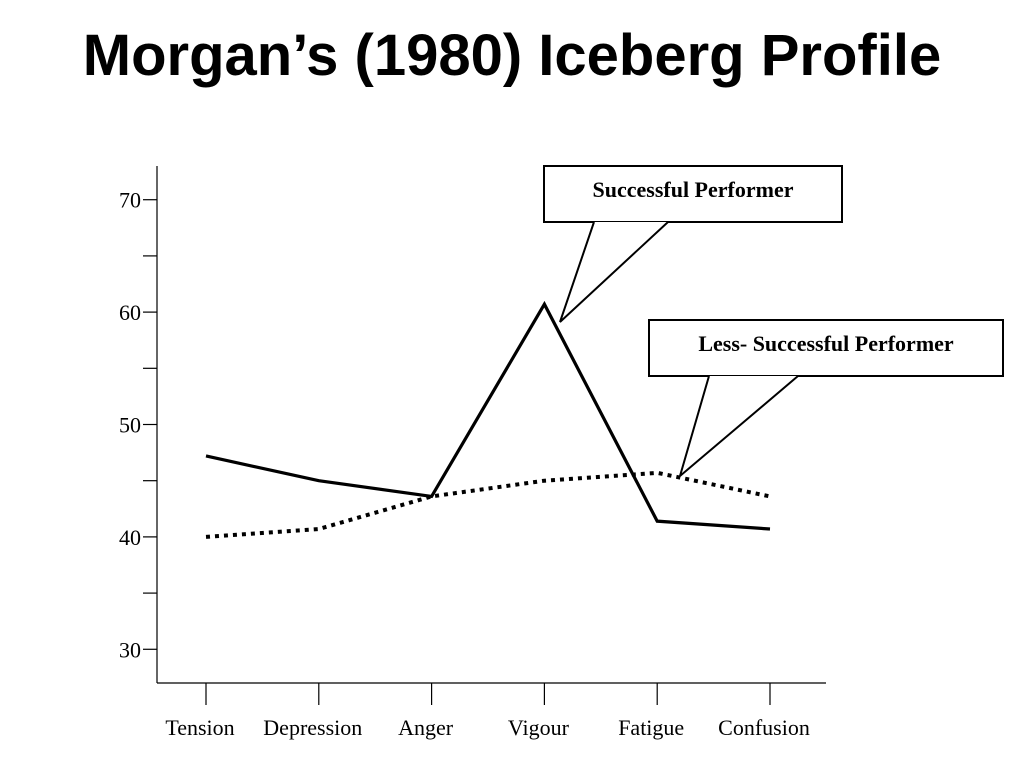 This screenshot has width=1024, height=768. What do you see at coordinates (312, 727) in the screenshot?
I see `x-tick-label-depression: Depression` at bounding box center [312, 727].